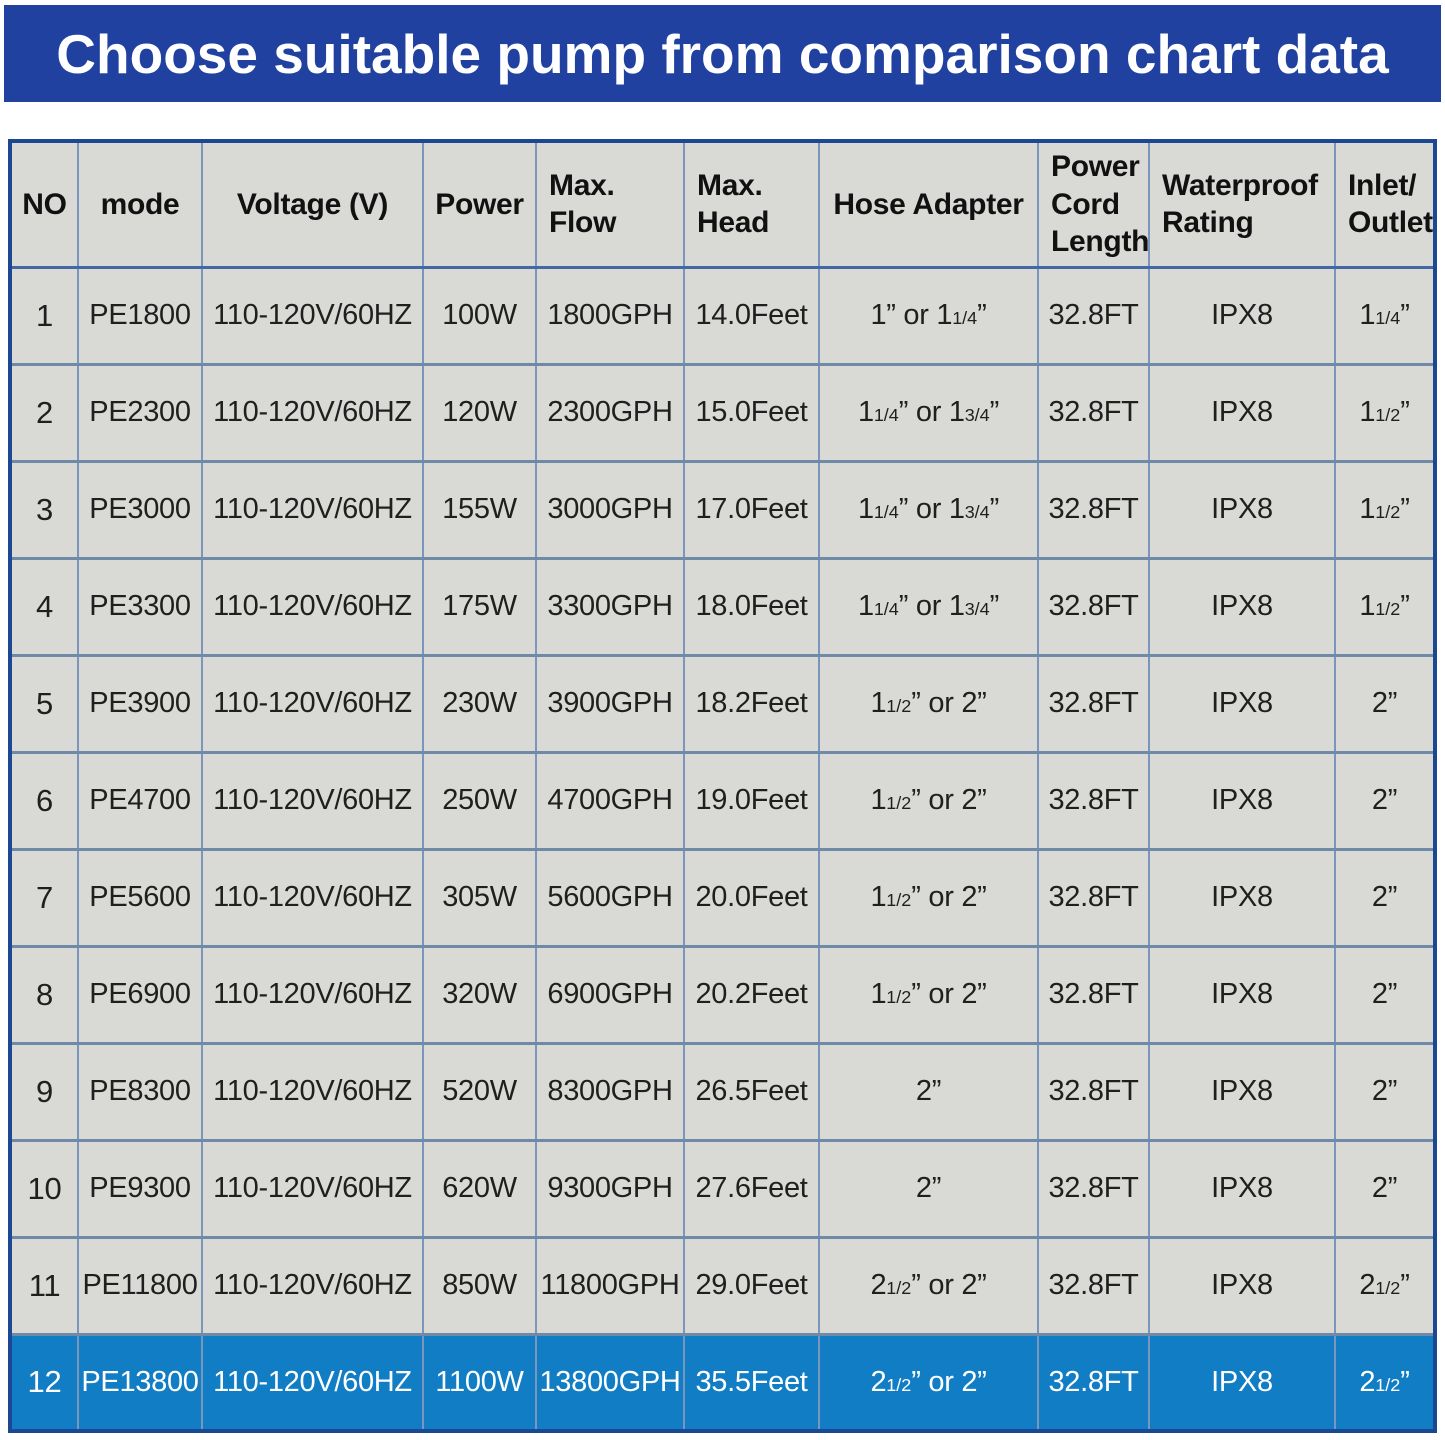 This screenshot has height=1440, width=1445. Describe the element at coordinates (140, 606) in the screenshot. I see `cell-mode: PE3300` at that location.